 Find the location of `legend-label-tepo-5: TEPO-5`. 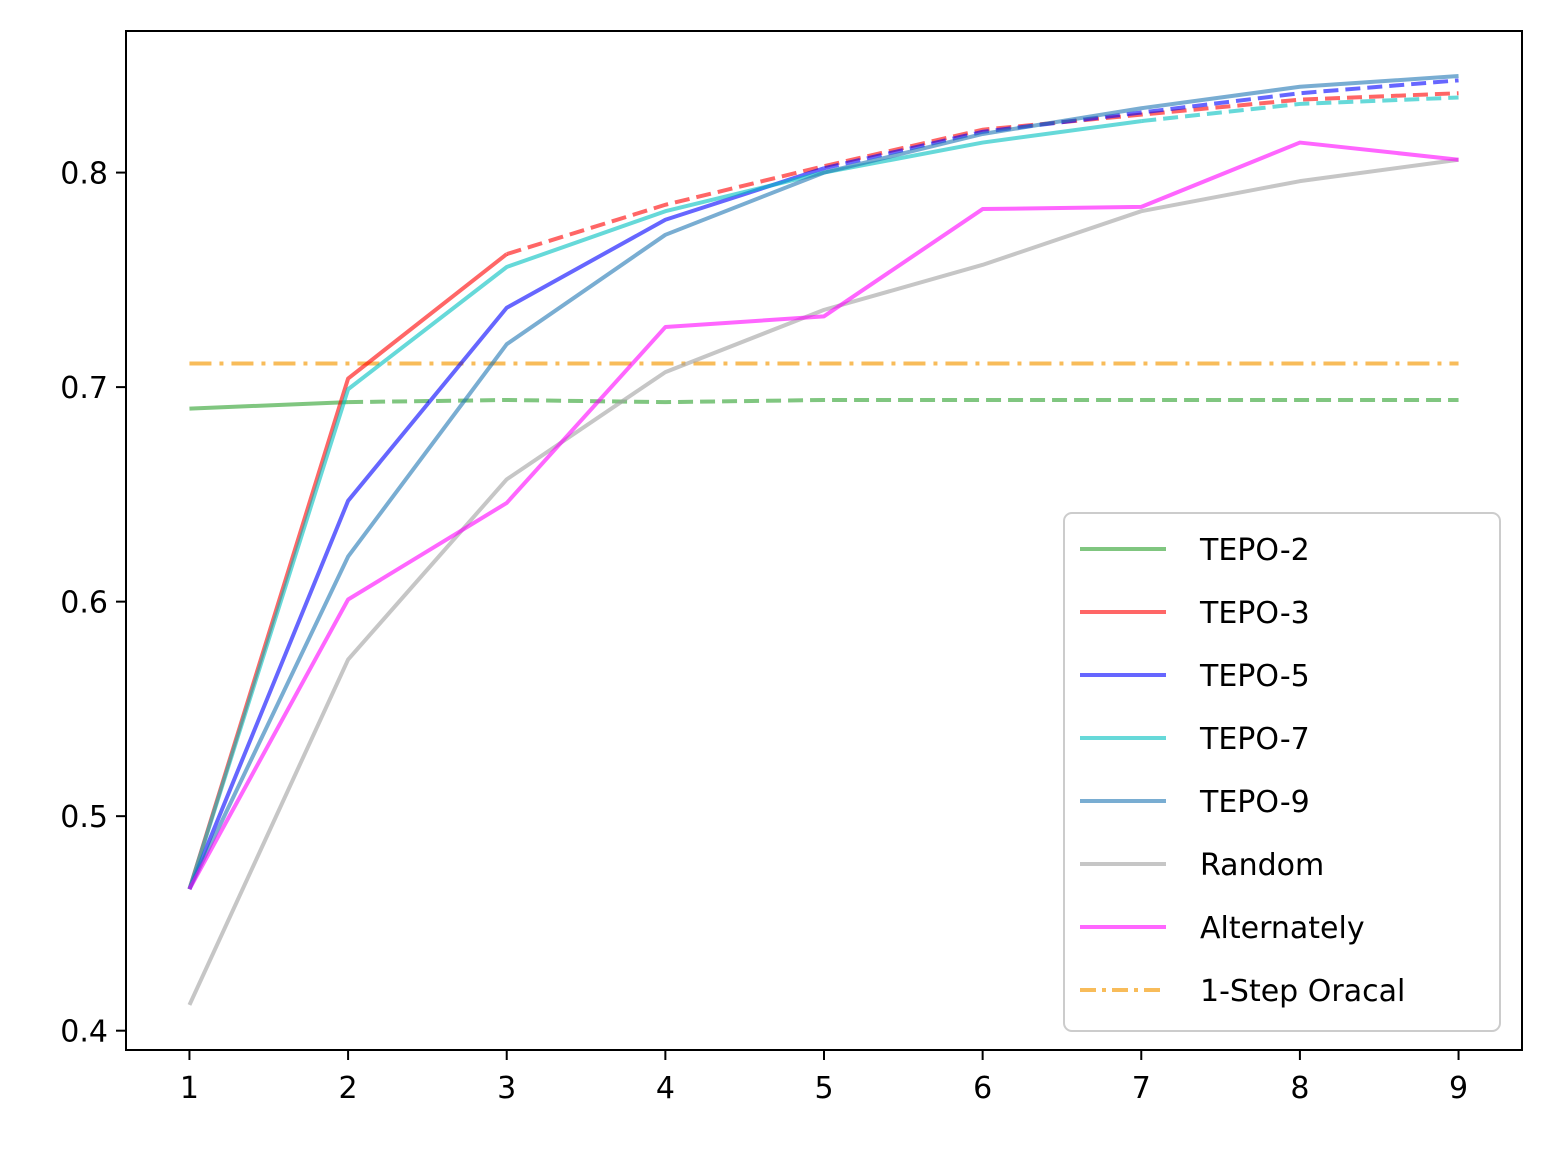

legend-label-tepo-5: TEPO-5 is located at coordinates (1254, 676).